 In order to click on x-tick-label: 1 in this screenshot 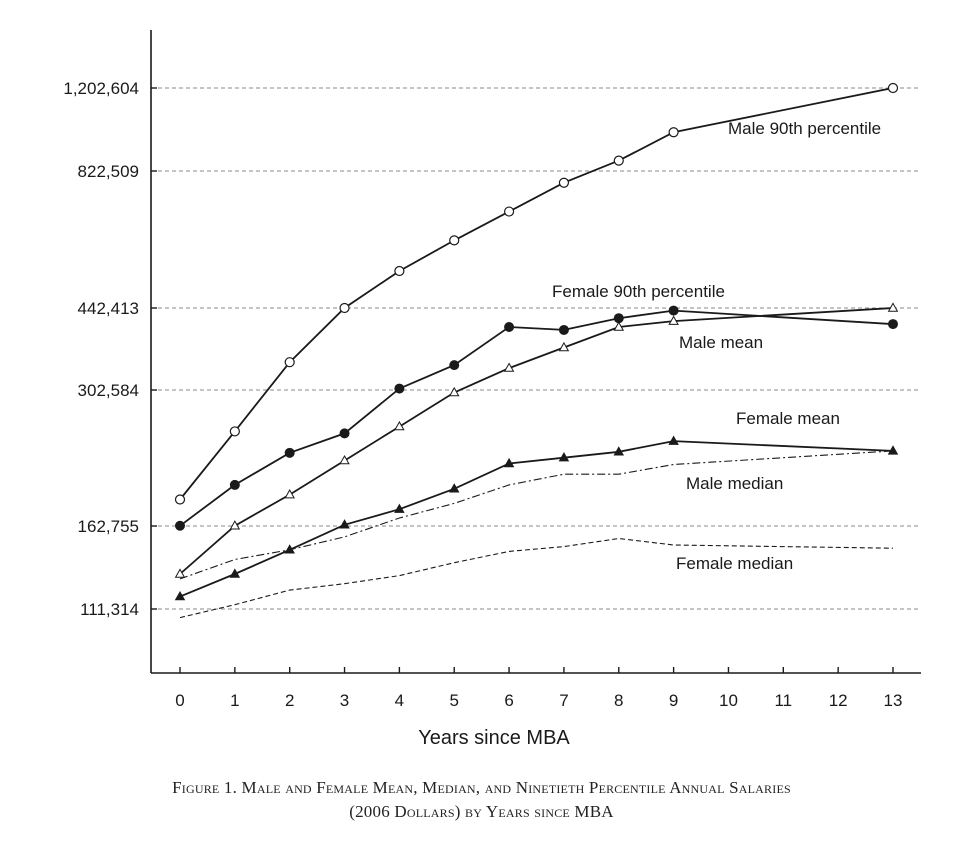, I will do `click(234, 700)`.